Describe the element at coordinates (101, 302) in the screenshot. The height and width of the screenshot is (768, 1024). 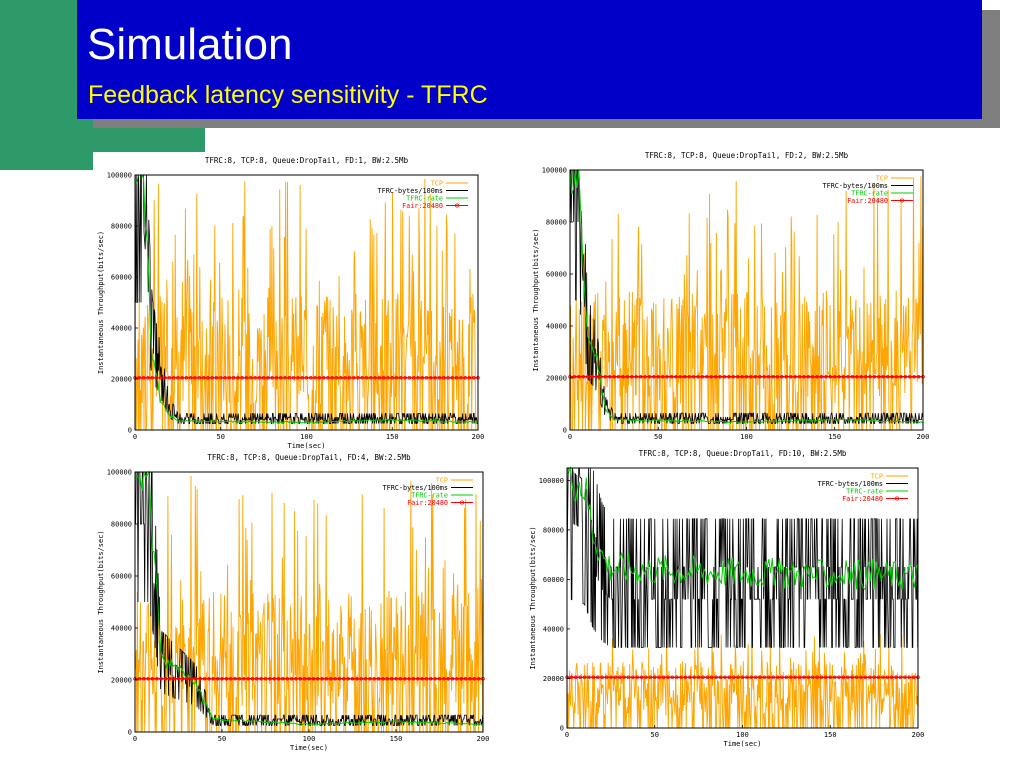
I see `y-axis-label: Instantaneous Throughput(bits/sec)` at that location.